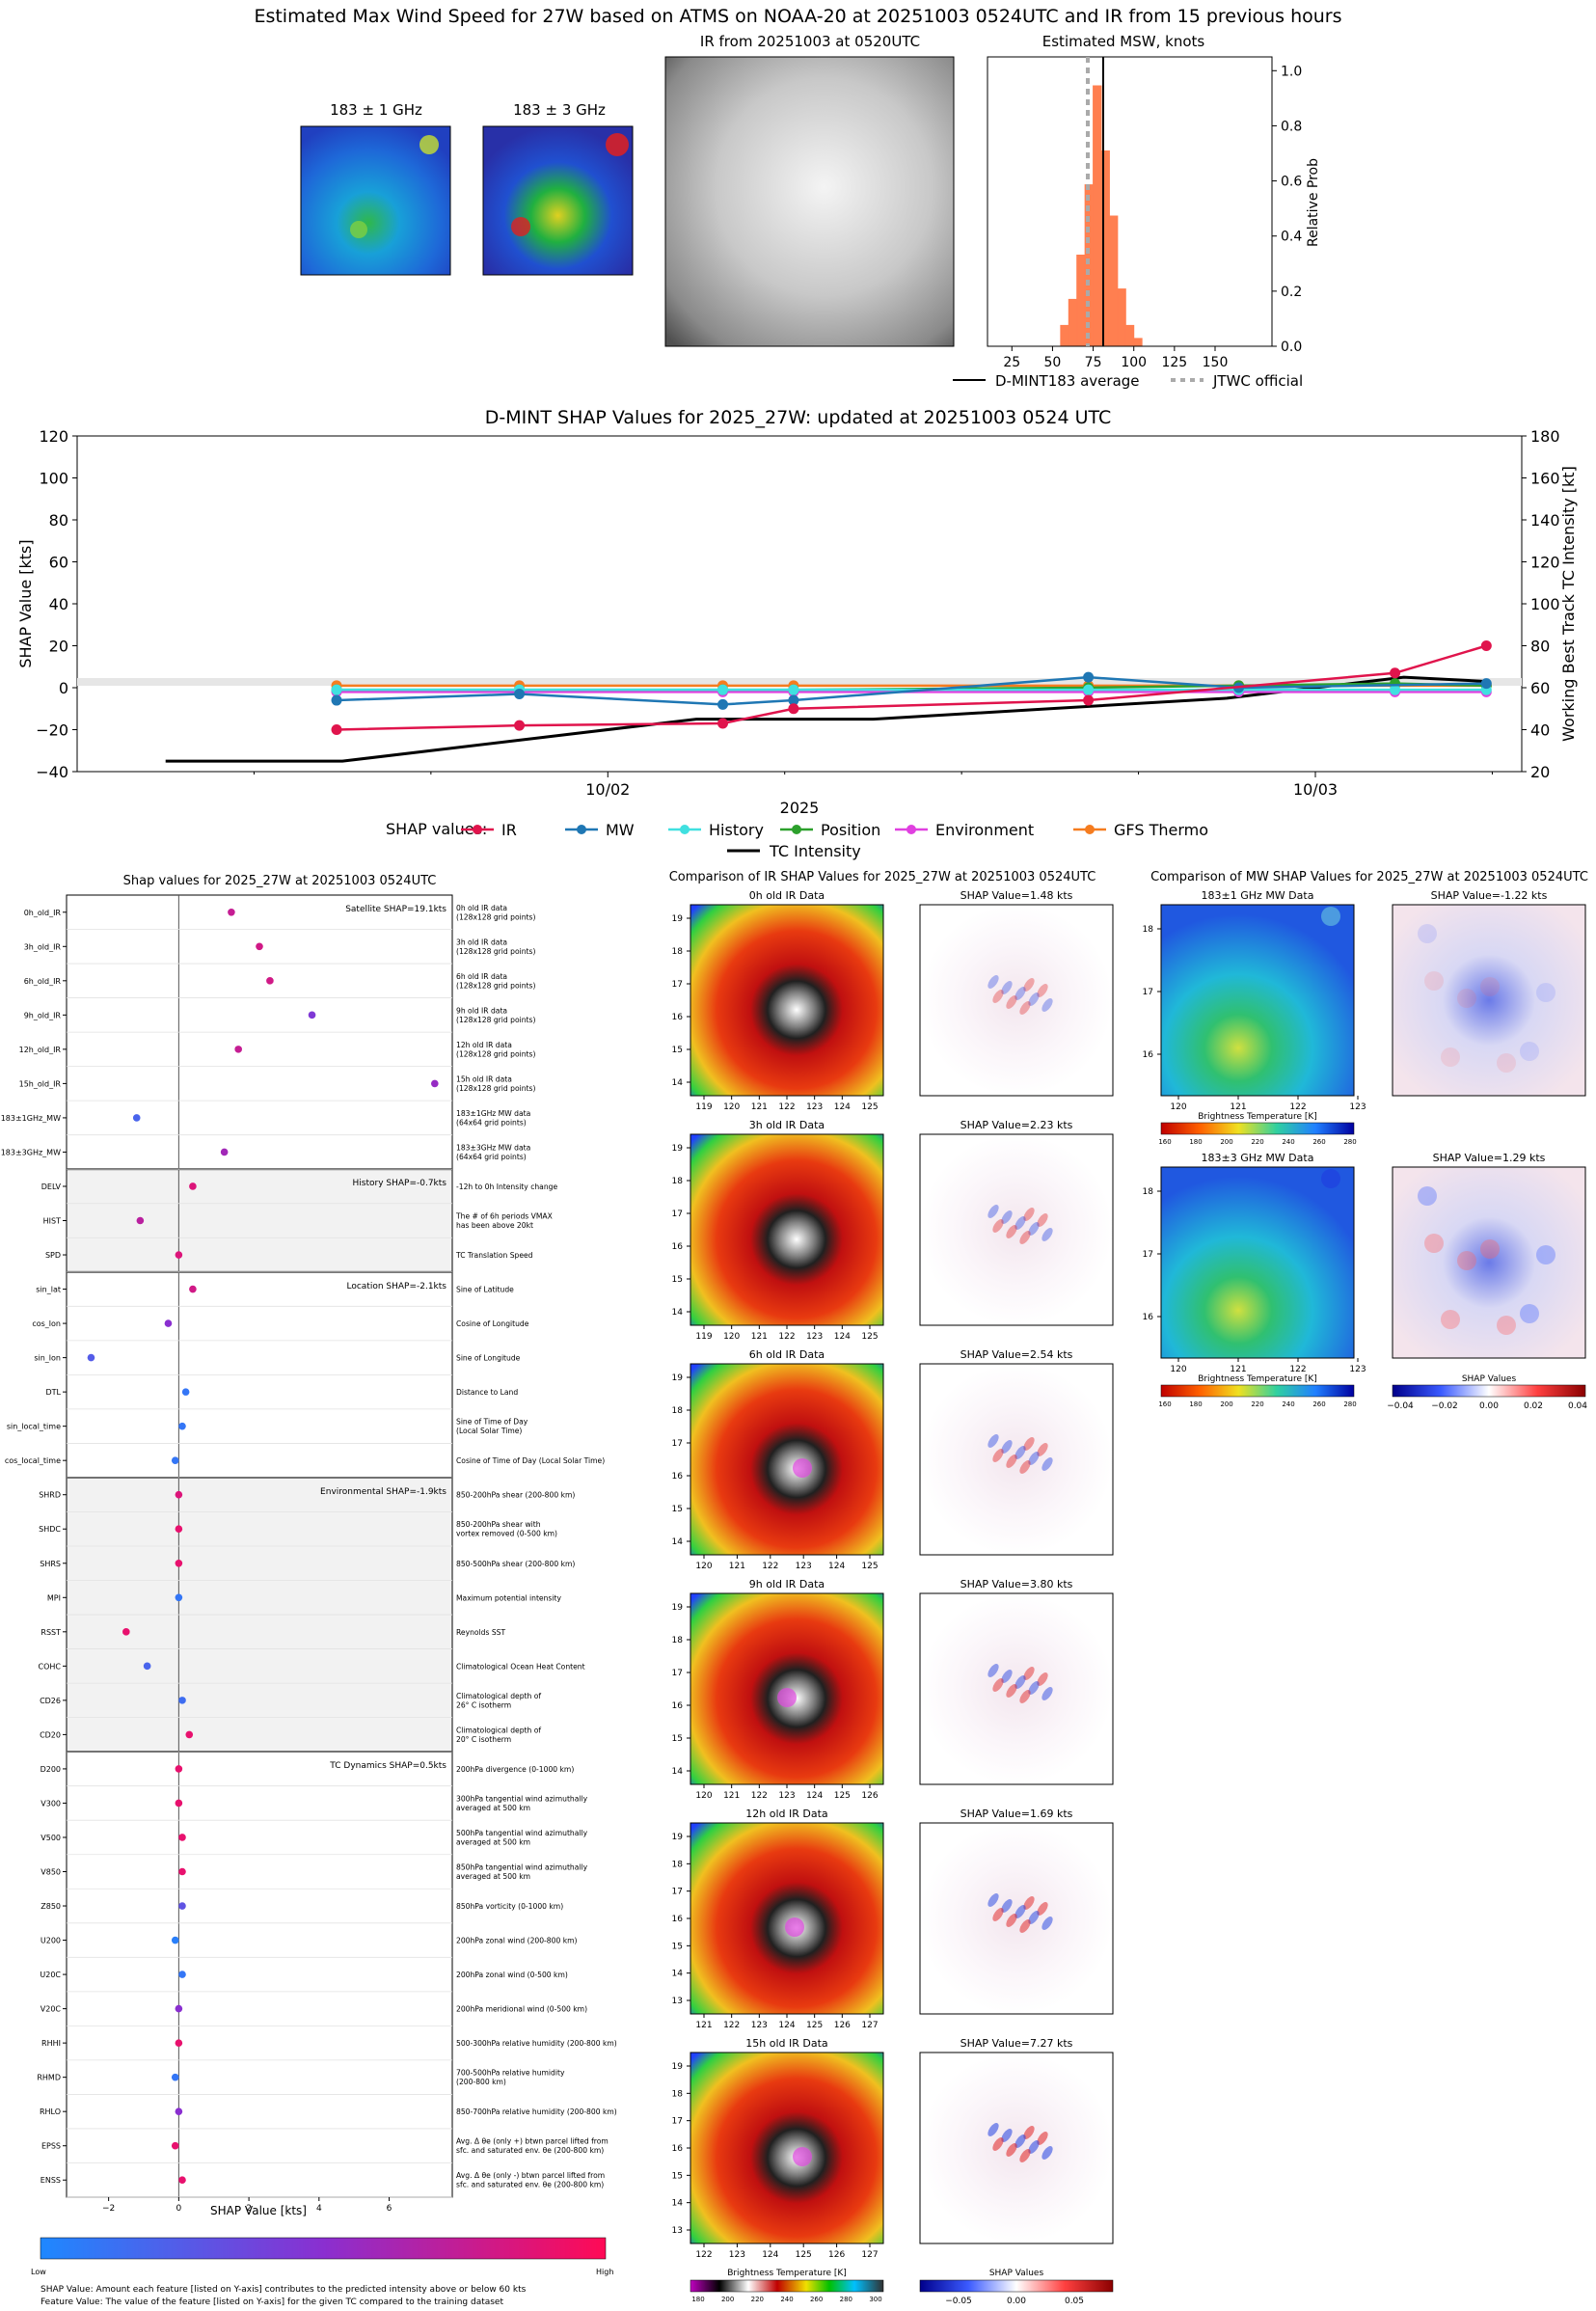 This screenshot has width=1596, height=2311. I want to click on shap-feature-description: 200hPa zonal wind (0-500 km), so click(512, 1975).